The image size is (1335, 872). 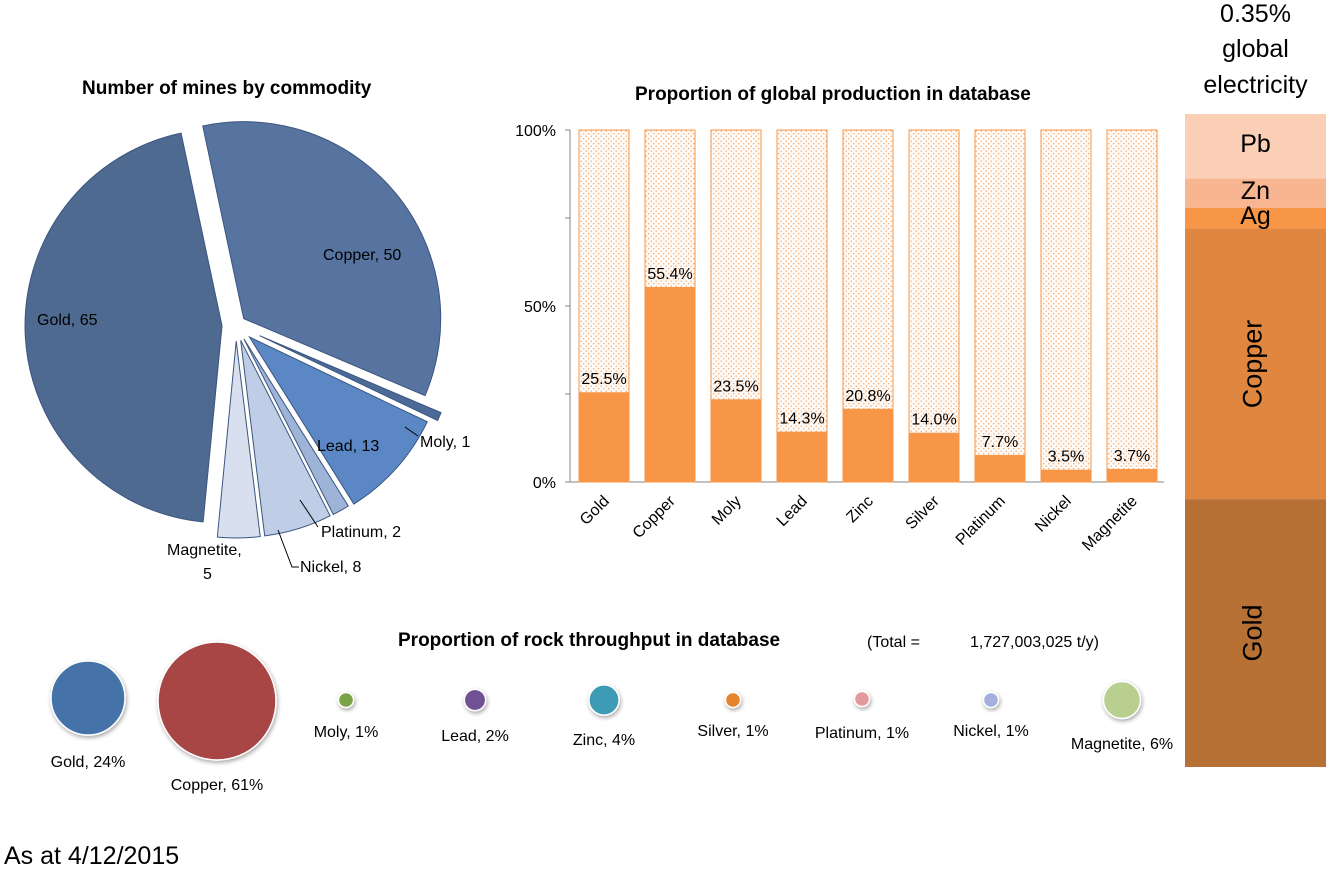 What do you see at coordinates (204, 550) in the screenshot?
I see `pie-label-magnetite: Magnetite,` at bounding box center [204, 550].